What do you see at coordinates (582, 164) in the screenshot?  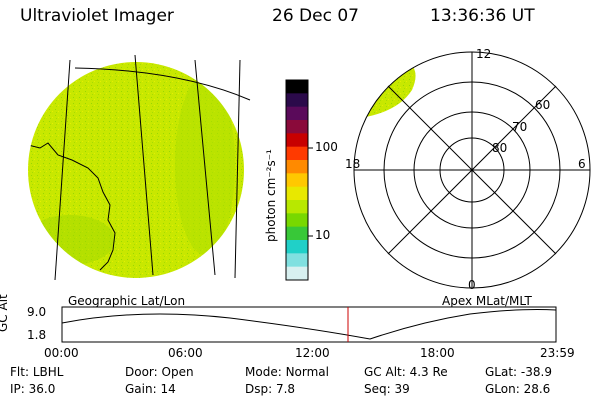 I see `mlt-label-6: 6` at bounding box center [582, 164].